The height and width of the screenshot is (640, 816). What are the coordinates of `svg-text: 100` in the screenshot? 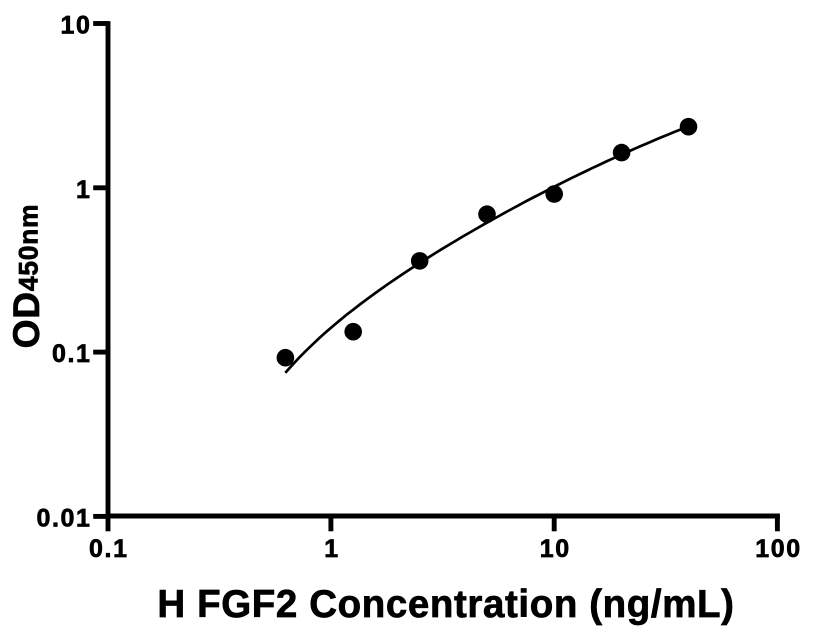 It's located at (778, 549).